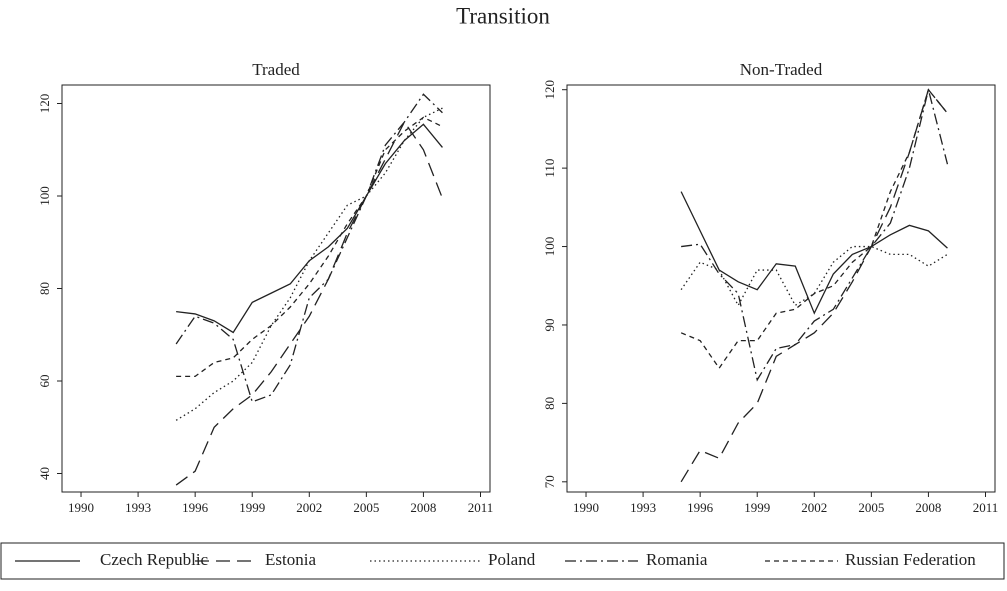 This screenshot has height=591, width=1007. Describe the element at coordinates (781, 69) in the screenshot. I see `panel-title: Non-Traded` at that location.